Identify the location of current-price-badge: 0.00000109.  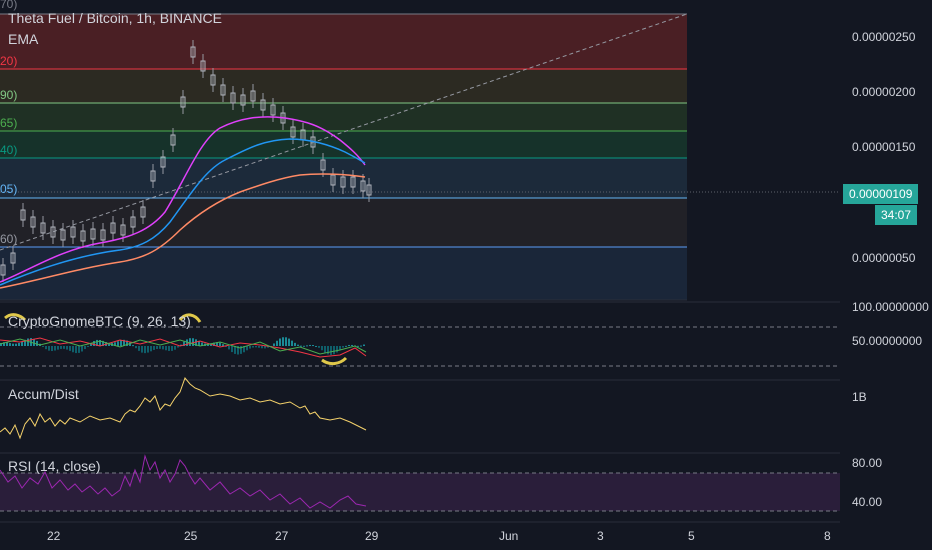
(881, 194).